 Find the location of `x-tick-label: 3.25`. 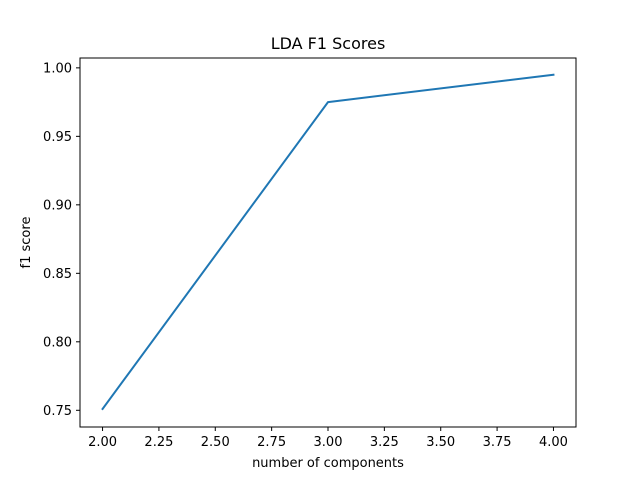

x-tick-label: 3.25 is located at coordinates (384, 442).